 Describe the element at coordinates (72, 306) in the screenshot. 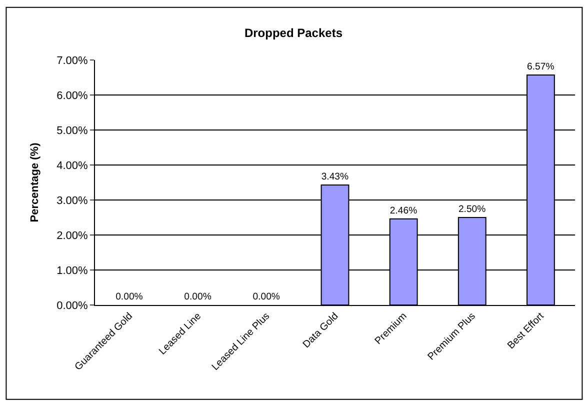

I see `y-tick-label: 0.00%` at that location.